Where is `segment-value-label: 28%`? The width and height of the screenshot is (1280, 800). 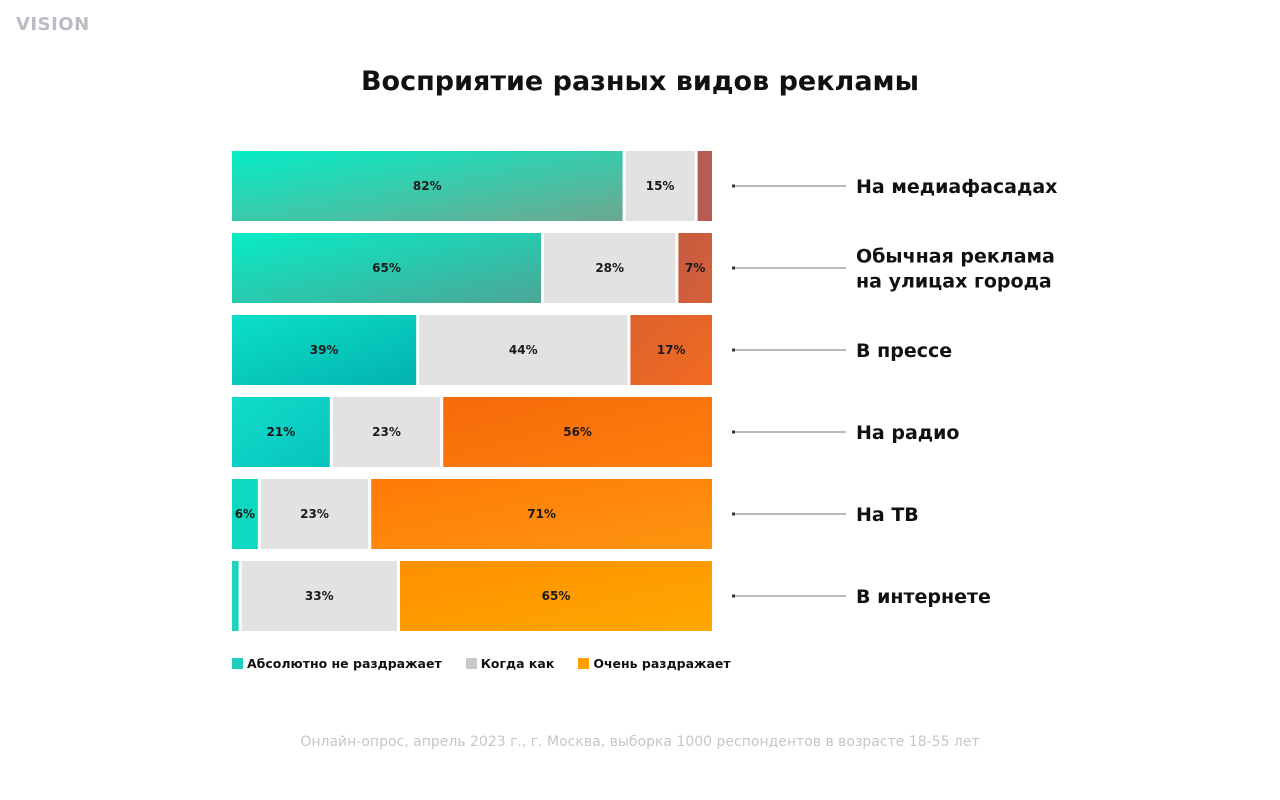 segment-value-label: 28% is located at coordinates (609, 268).